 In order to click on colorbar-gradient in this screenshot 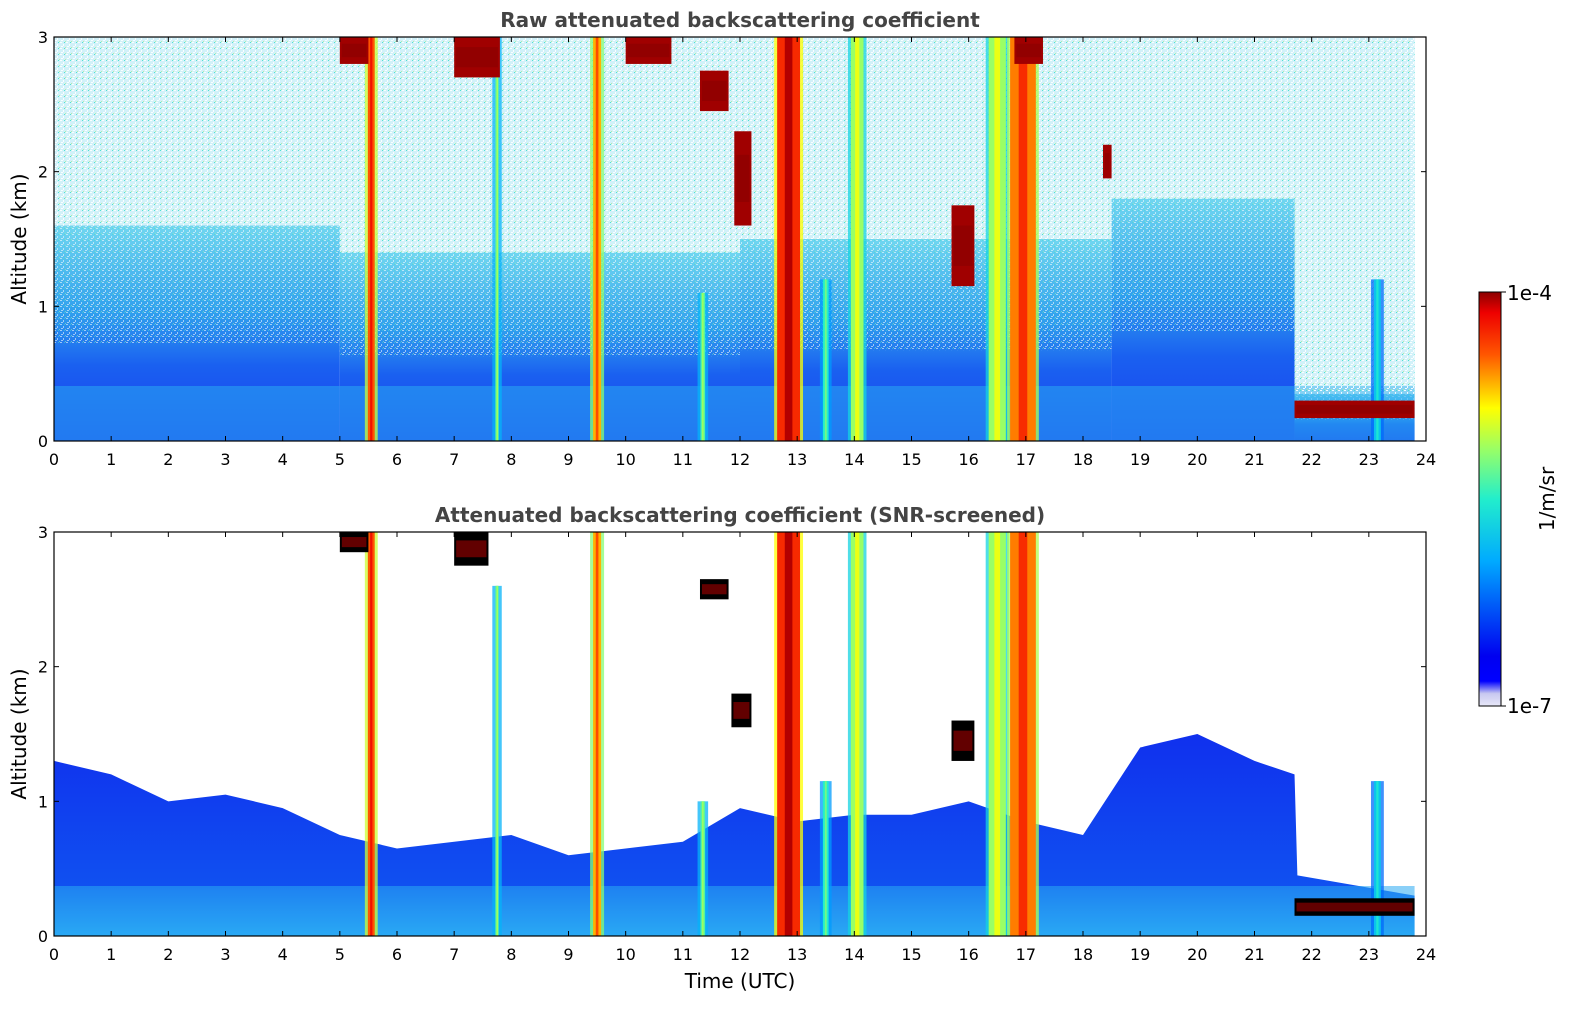, I will do `click(1490, 499)`.